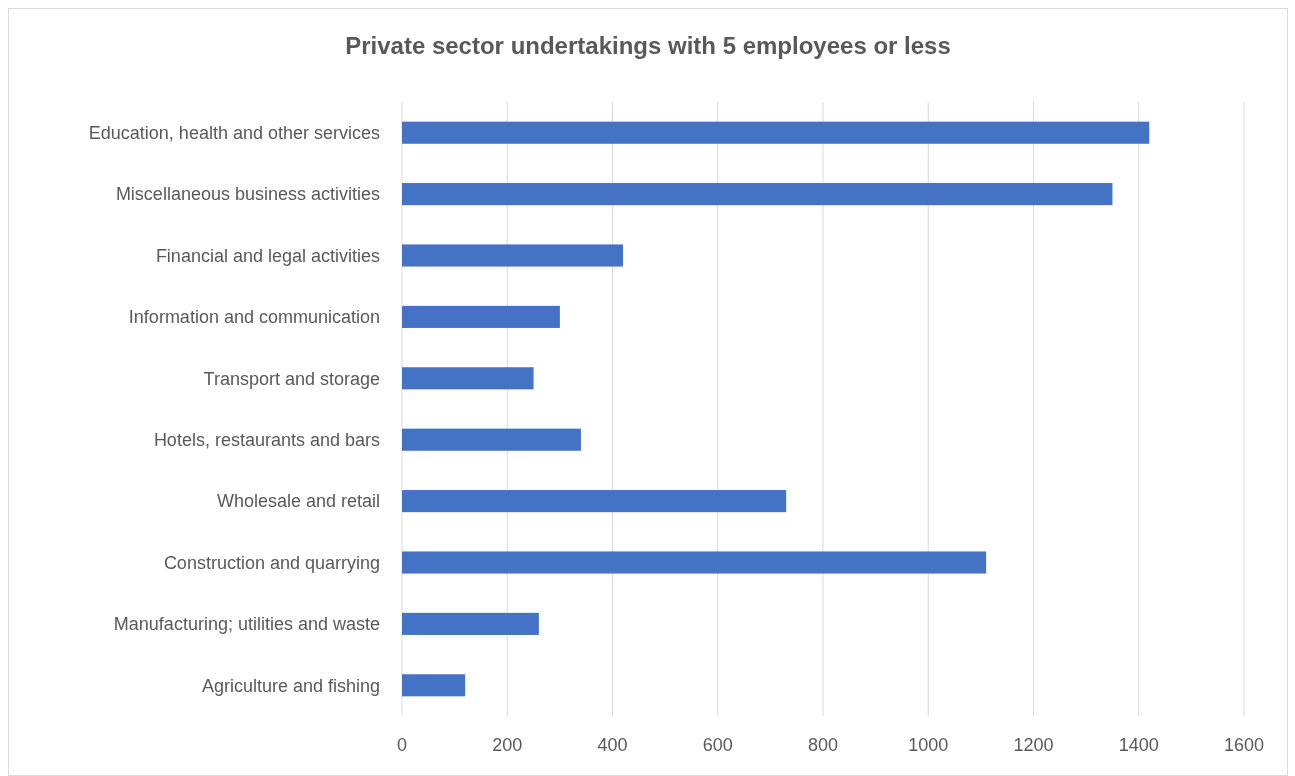  I want to click on y-tick-label: Information and communication, so click(254, 317).